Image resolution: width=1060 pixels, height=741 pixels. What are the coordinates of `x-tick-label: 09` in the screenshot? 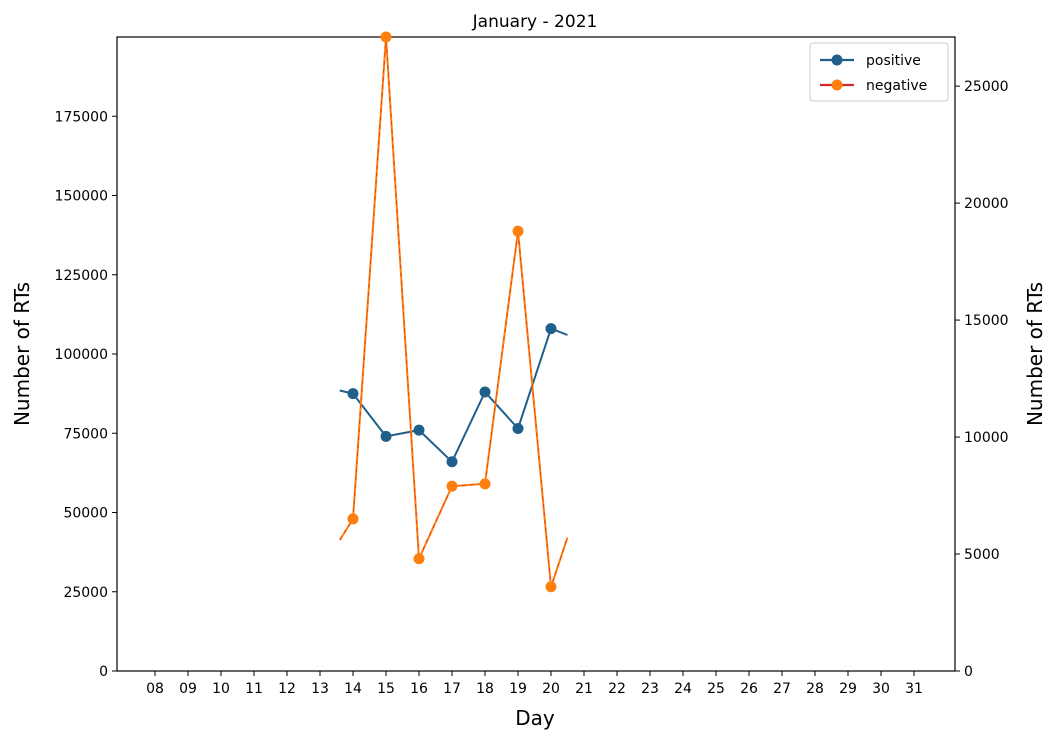 It's located at (188, 689).